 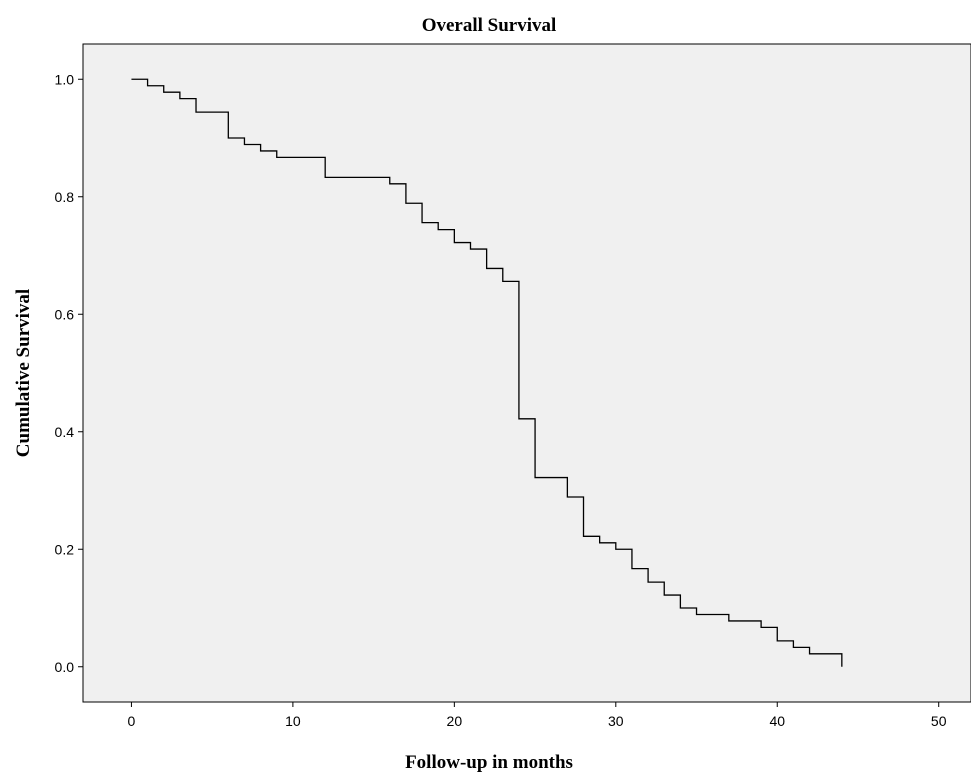 What do you see at coordinates (455, 721) in the screenshot?
I see `x-tick-label: 20` at bounding box center [455, 721].